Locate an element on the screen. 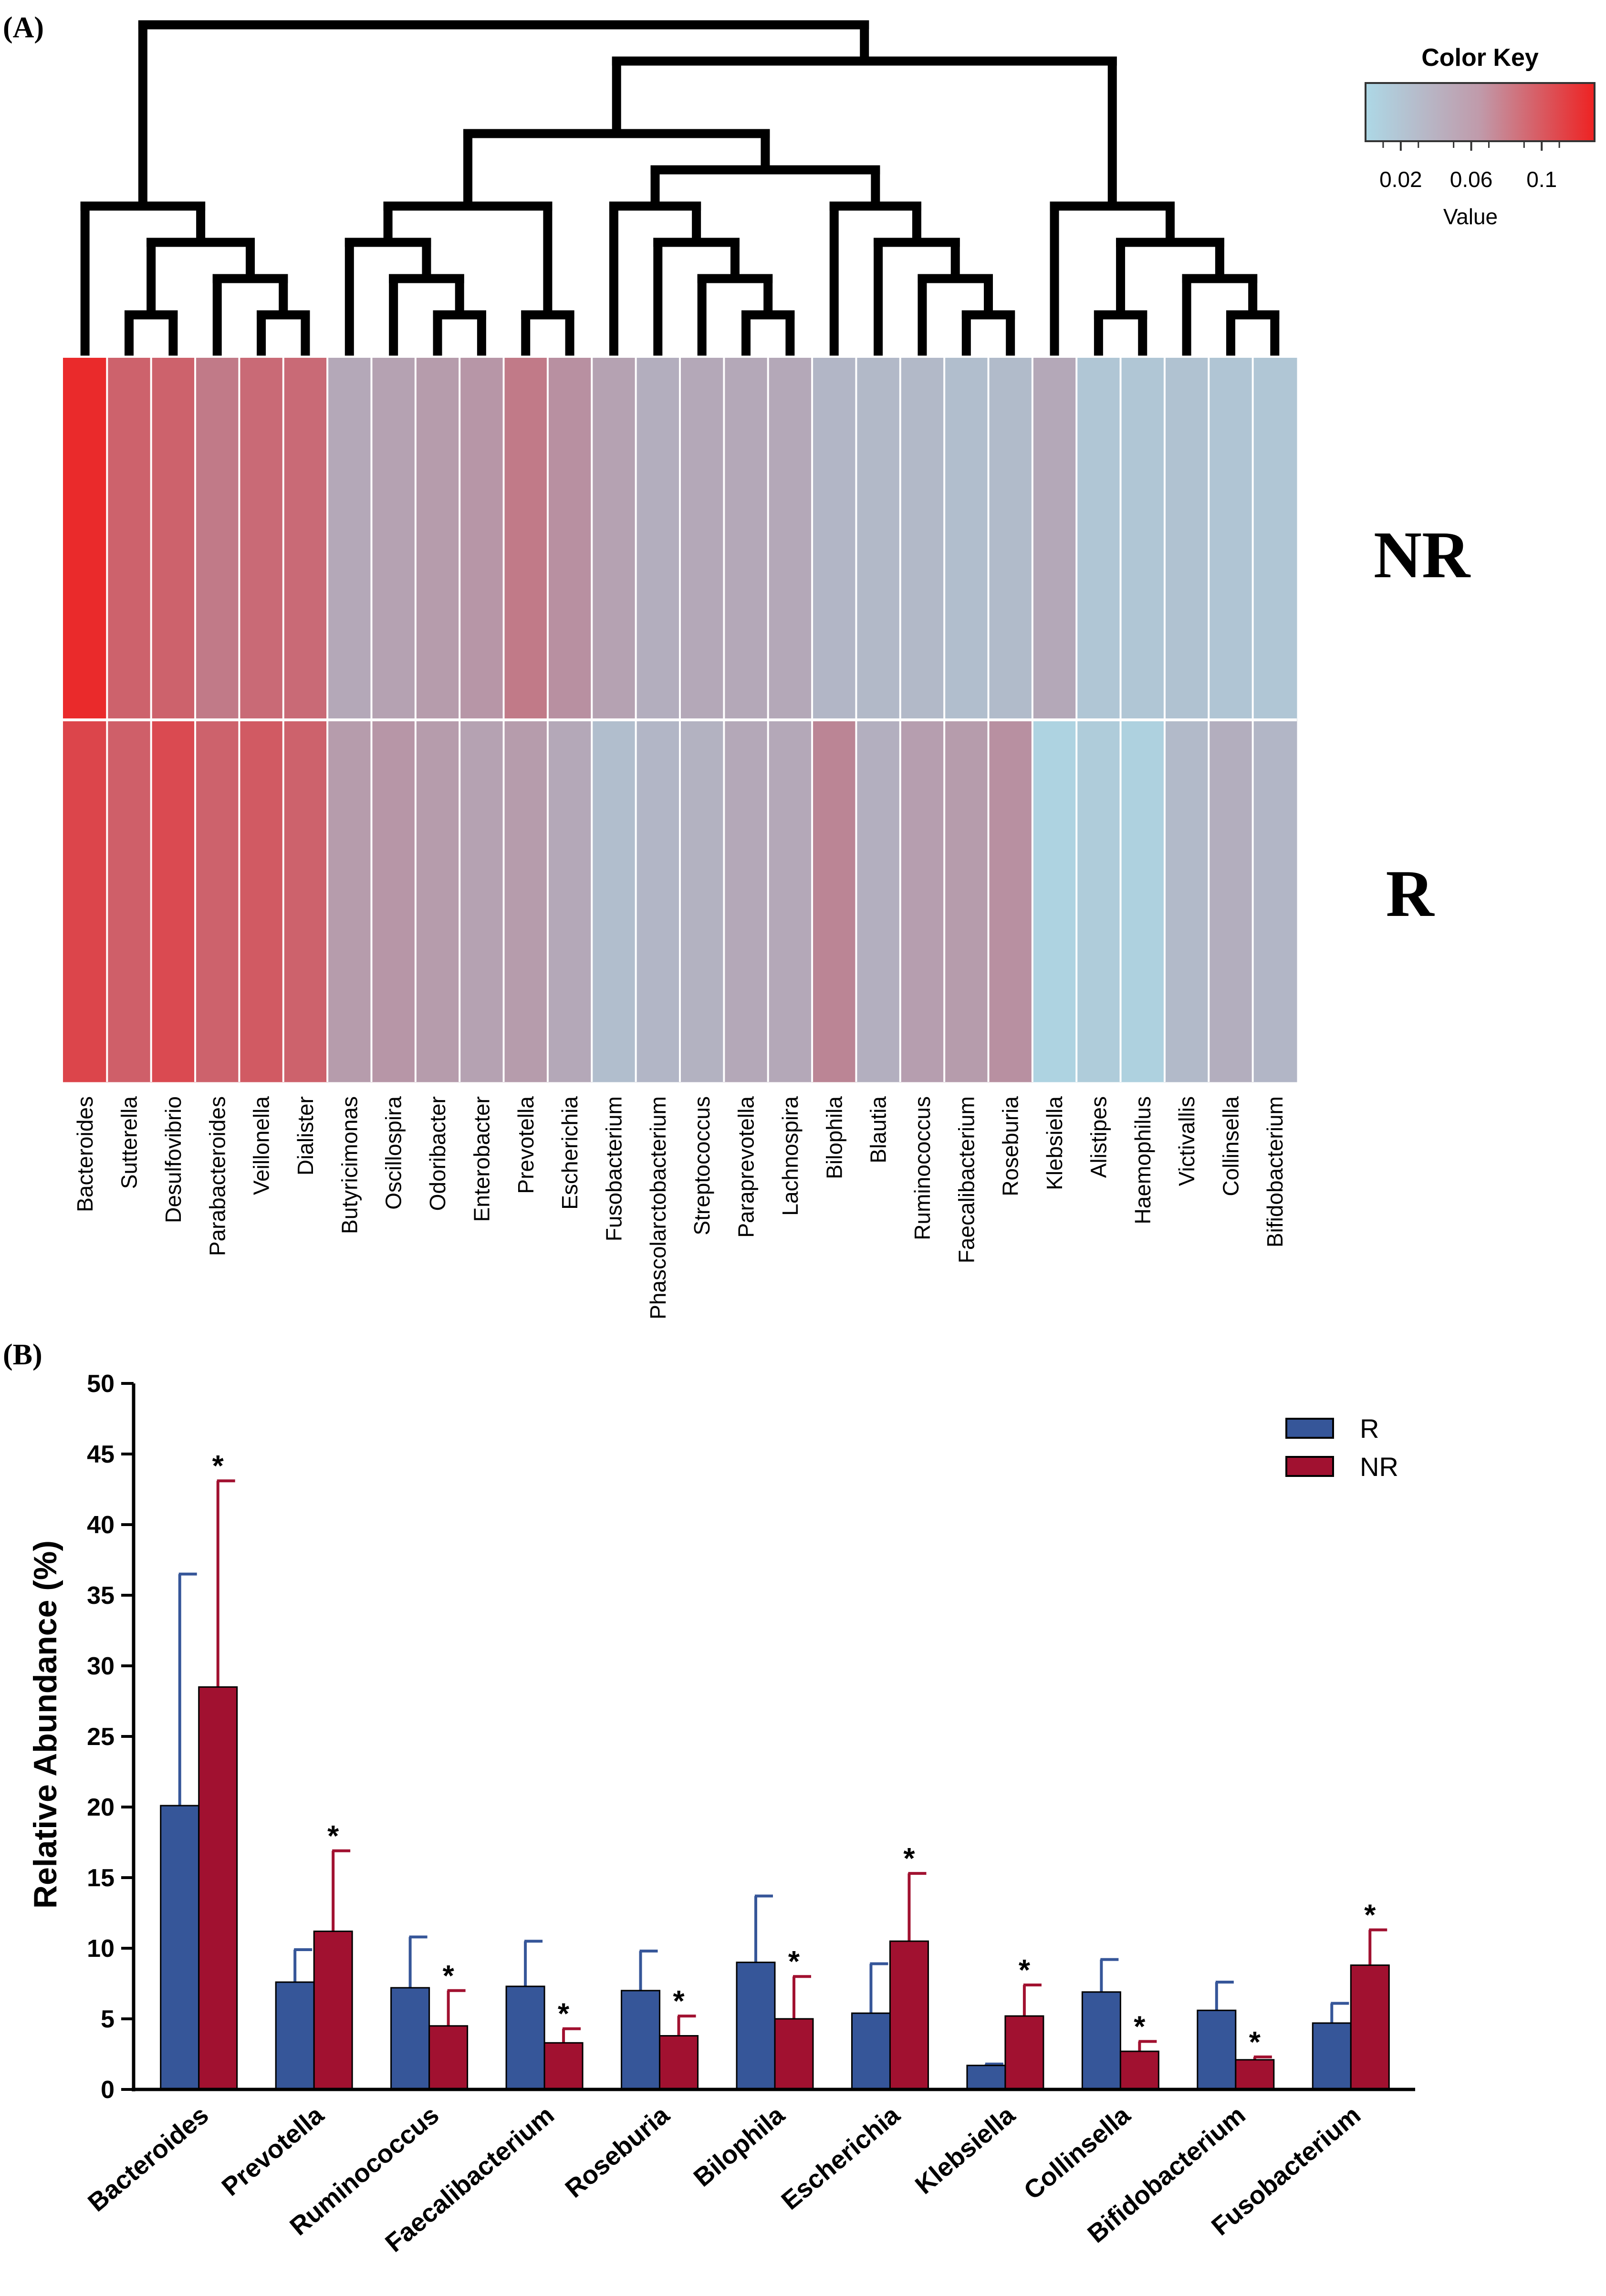  heatmap-cell-nr-escherichia is located at coordinates (569, 539).